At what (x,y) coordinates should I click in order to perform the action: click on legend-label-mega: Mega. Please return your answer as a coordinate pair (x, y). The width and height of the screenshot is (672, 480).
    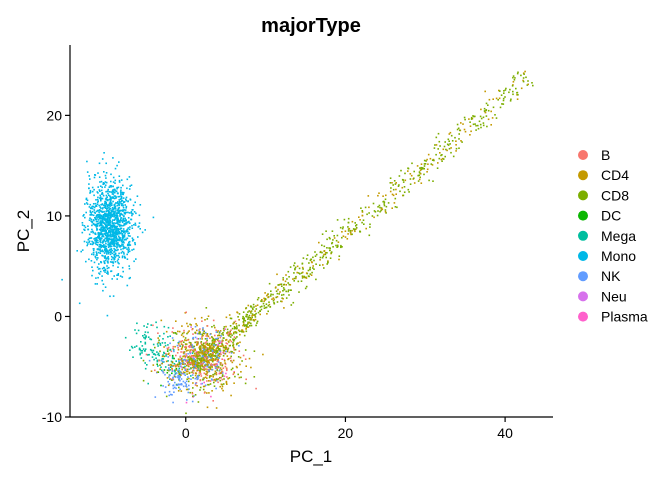
    Looking at the image, I should click on (618, 236).